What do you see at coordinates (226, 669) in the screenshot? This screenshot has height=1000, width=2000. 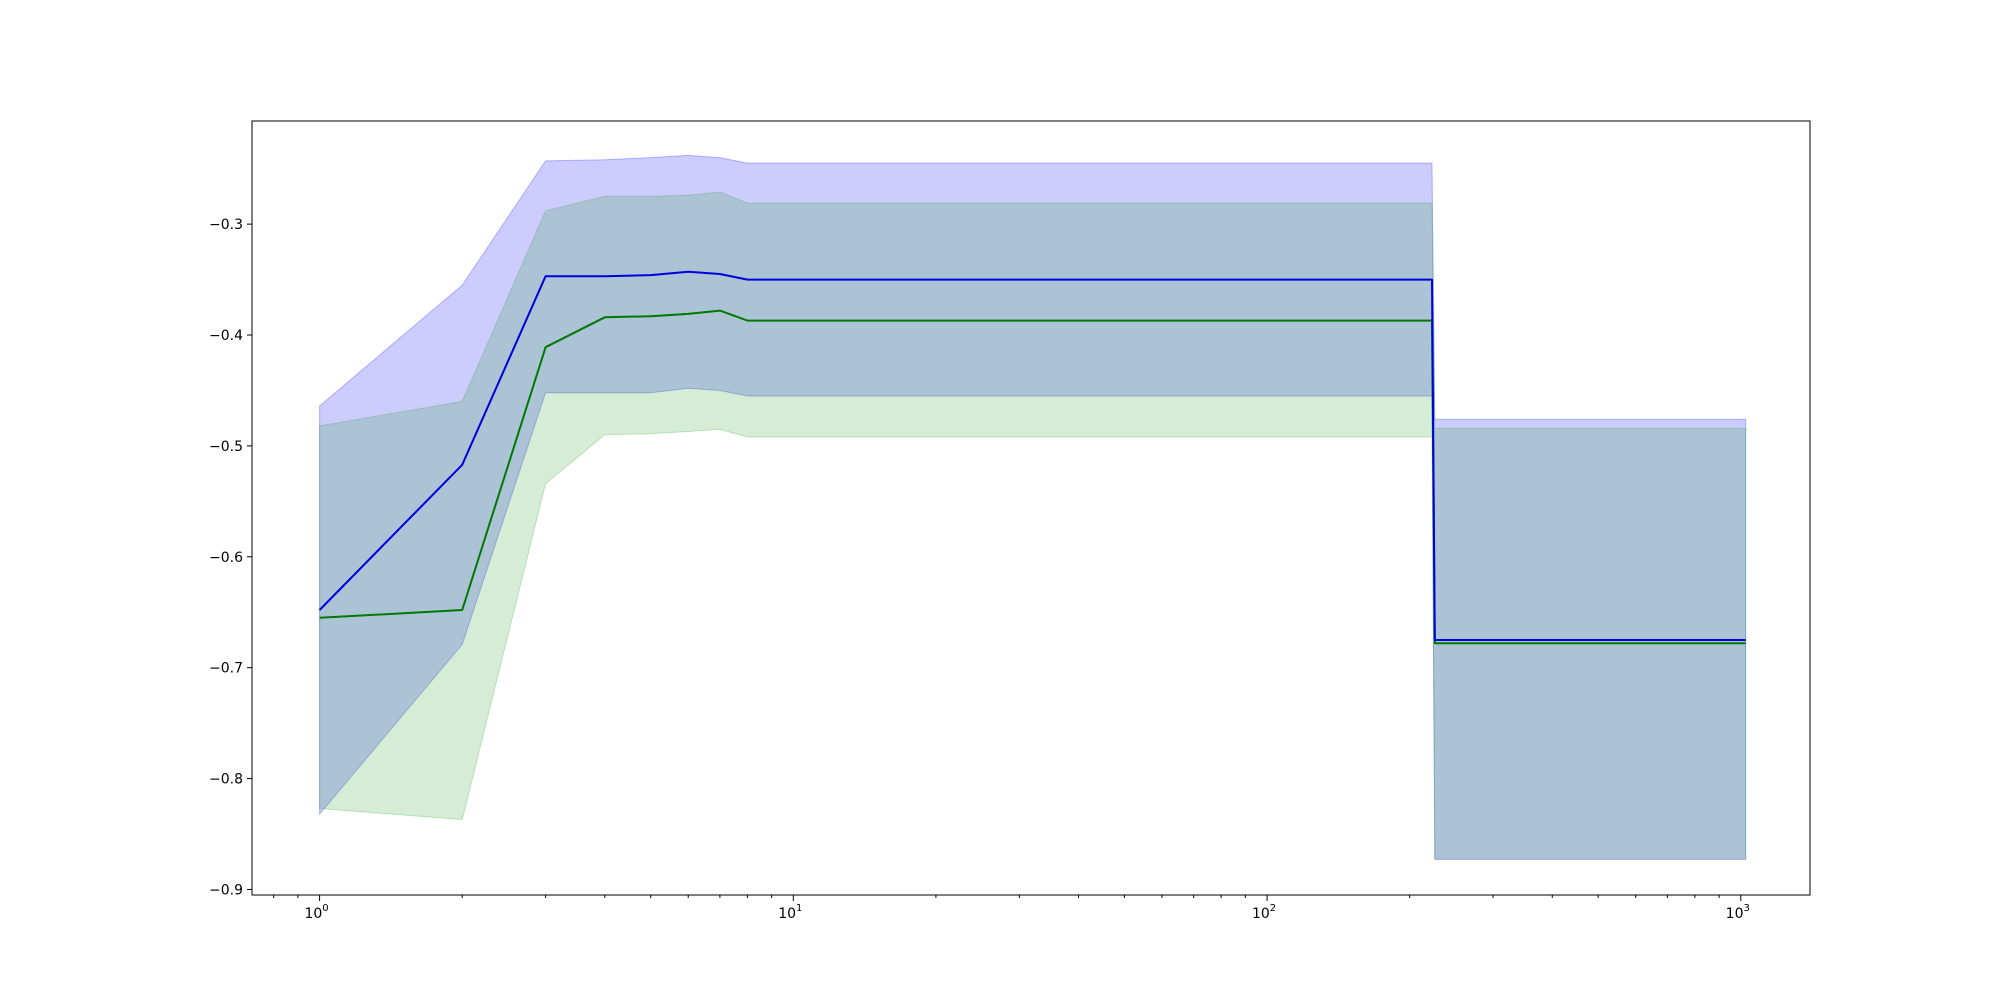 I see `y-tick-label: −0.7` at bounding box center [226, 669].